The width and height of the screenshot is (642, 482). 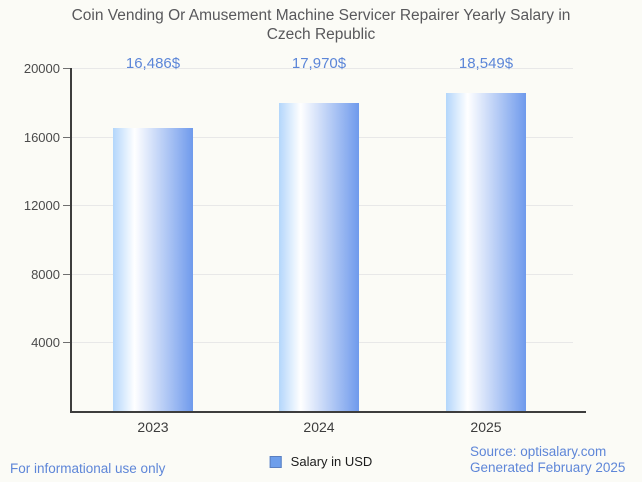 I want to click on x-axis-tick-label: 2023, so click(x=153, y=427).